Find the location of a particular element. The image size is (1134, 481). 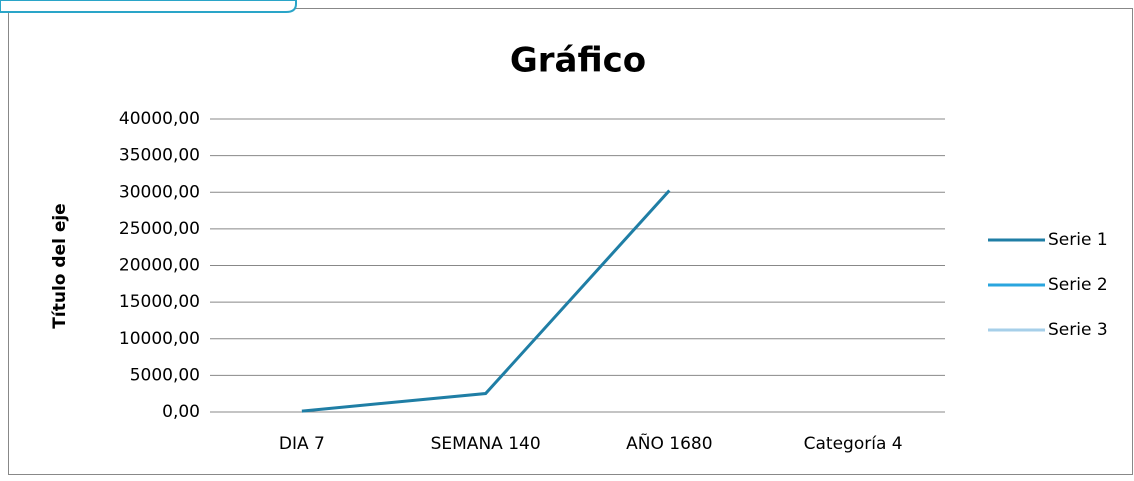

x-tick-label: Categoría 4 is located at coordinates (853, 444).